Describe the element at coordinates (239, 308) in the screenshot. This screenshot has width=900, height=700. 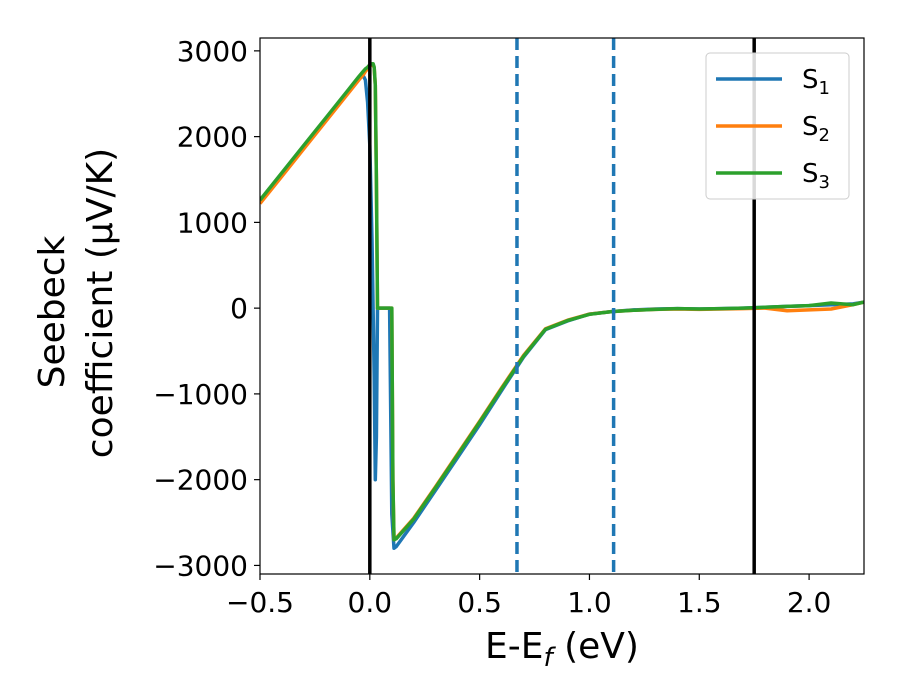
I see `y-tick-label: 0` at that location.